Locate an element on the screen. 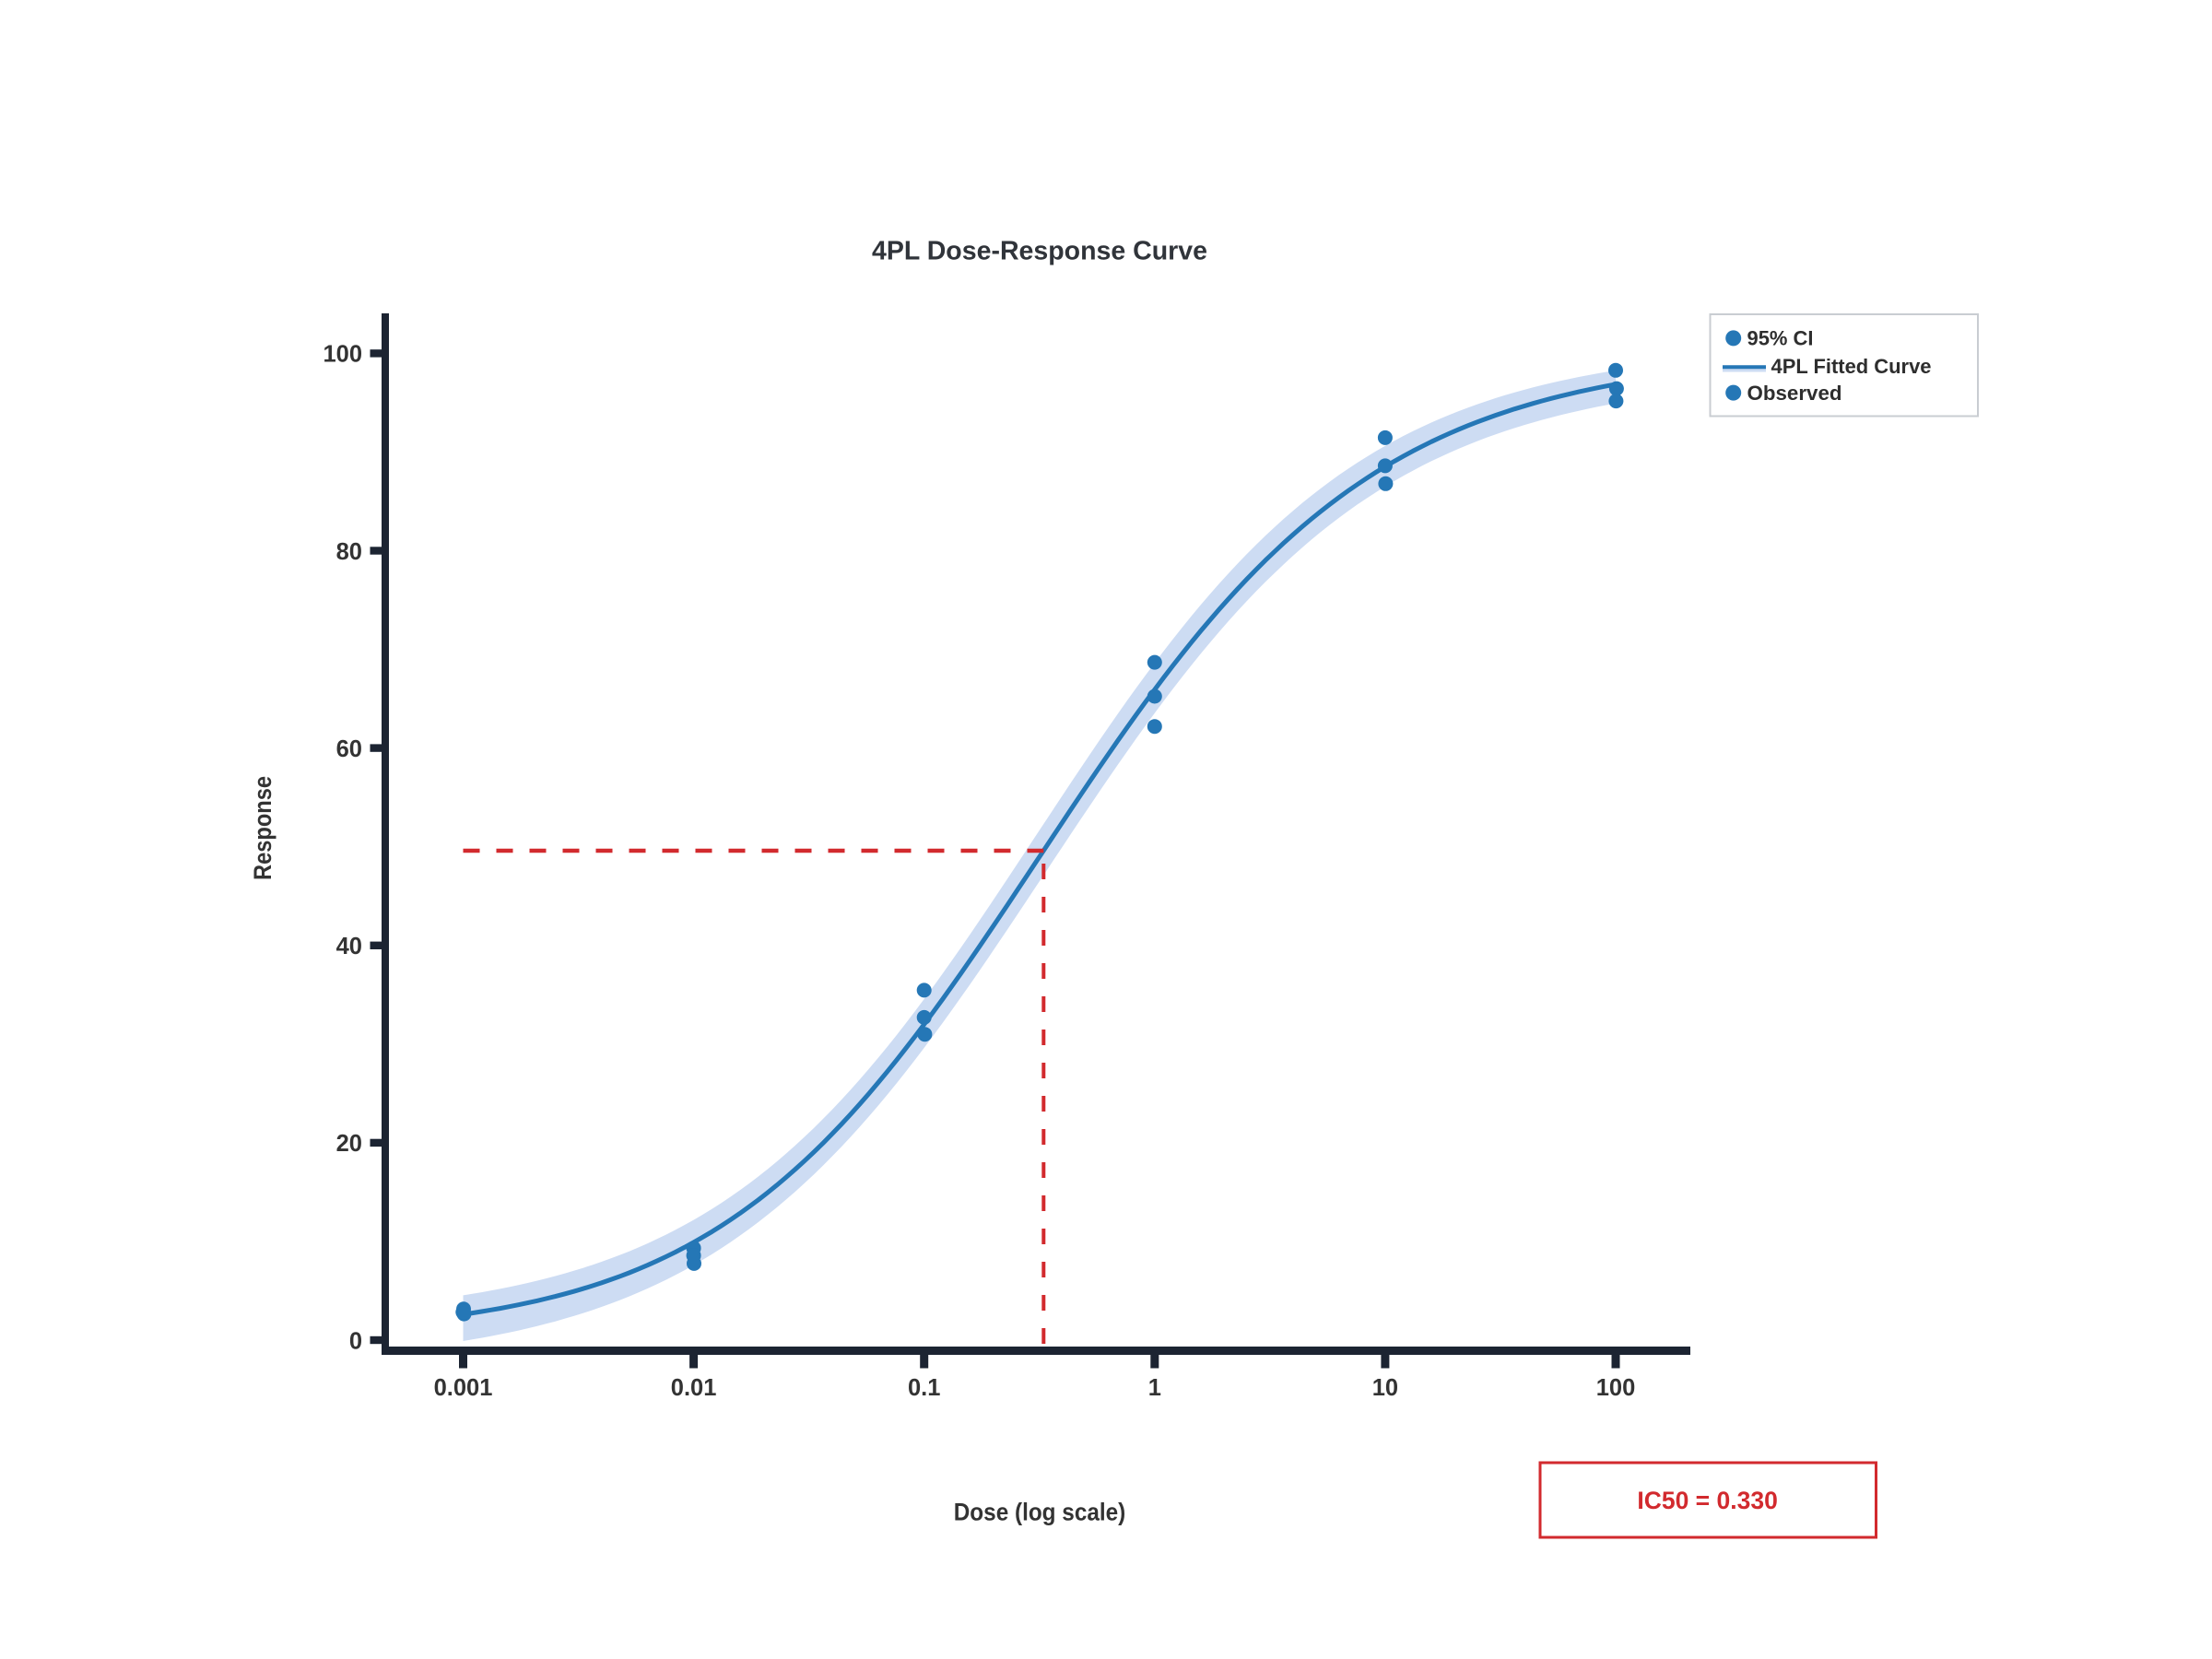 The height and width of the screenshot is (1659, 2212). svg-text: 0.01 is located at coordinates (694, 1388).